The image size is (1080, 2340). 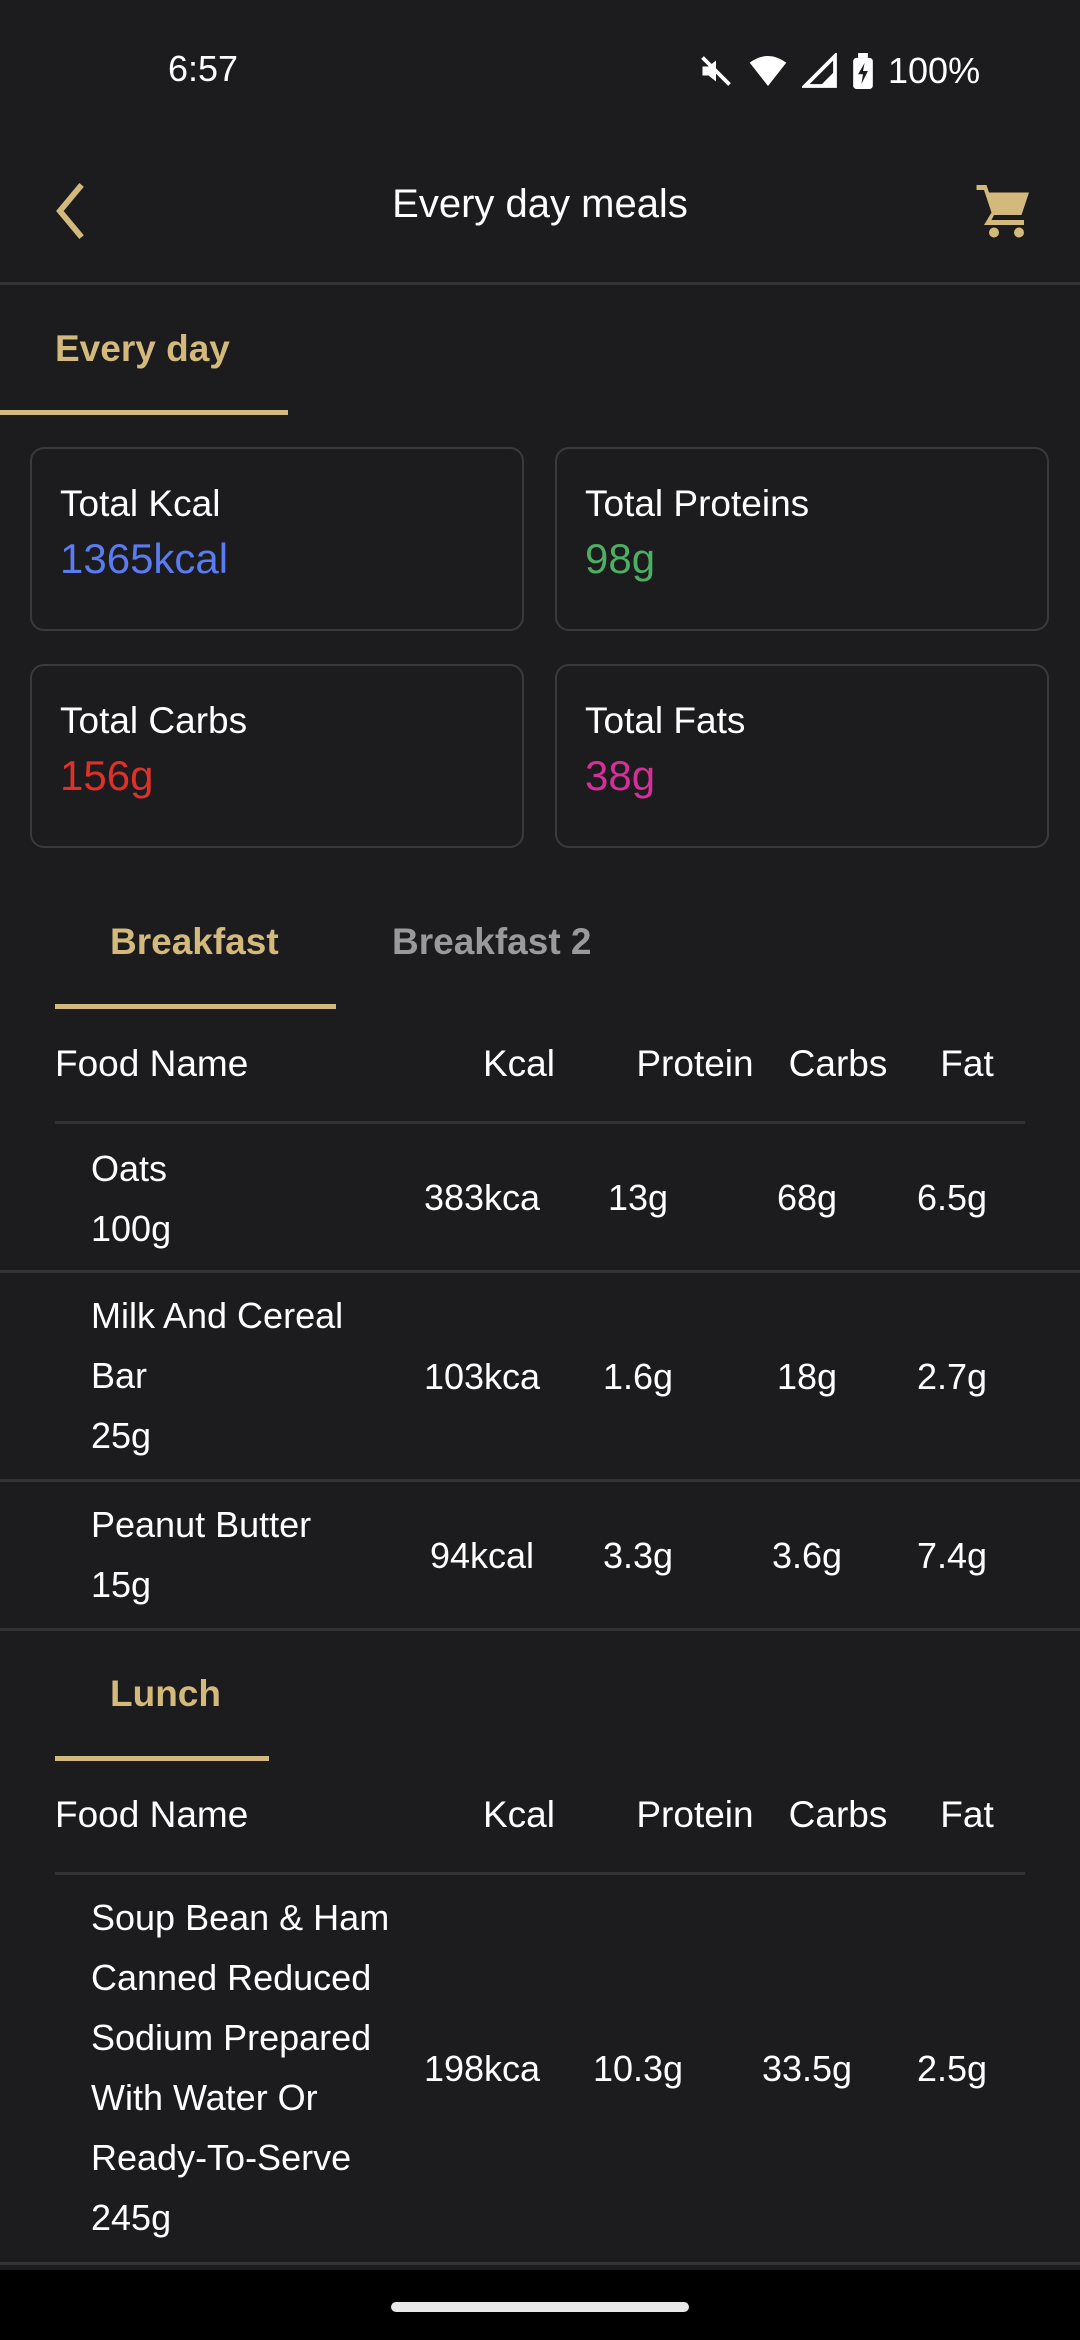 What do you see at coordinates (131, 2217) in the screenshot?
I see `food-amount: 245g` at bounding box center [131, 2217].